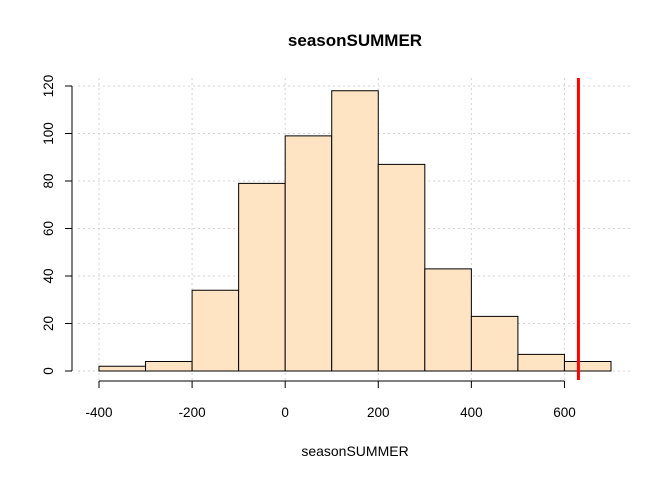 The image size is (672, 480). I want to click on y-tick-label: 80, so click(48, 180).